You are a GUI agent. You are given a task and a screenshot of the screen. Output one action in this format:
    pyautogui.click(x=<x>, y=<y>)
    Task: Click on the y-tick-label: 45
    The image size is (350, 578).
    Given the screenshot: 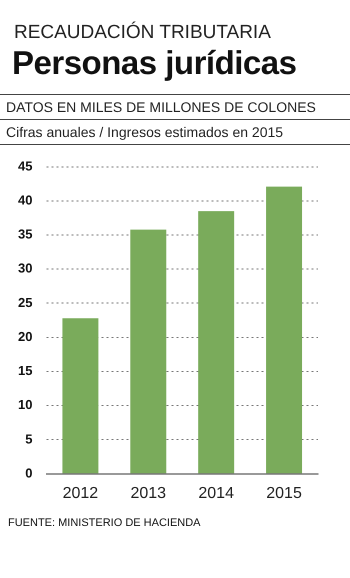 What is the action you would take?
    pyautogui.click(x=25, y=166)
    